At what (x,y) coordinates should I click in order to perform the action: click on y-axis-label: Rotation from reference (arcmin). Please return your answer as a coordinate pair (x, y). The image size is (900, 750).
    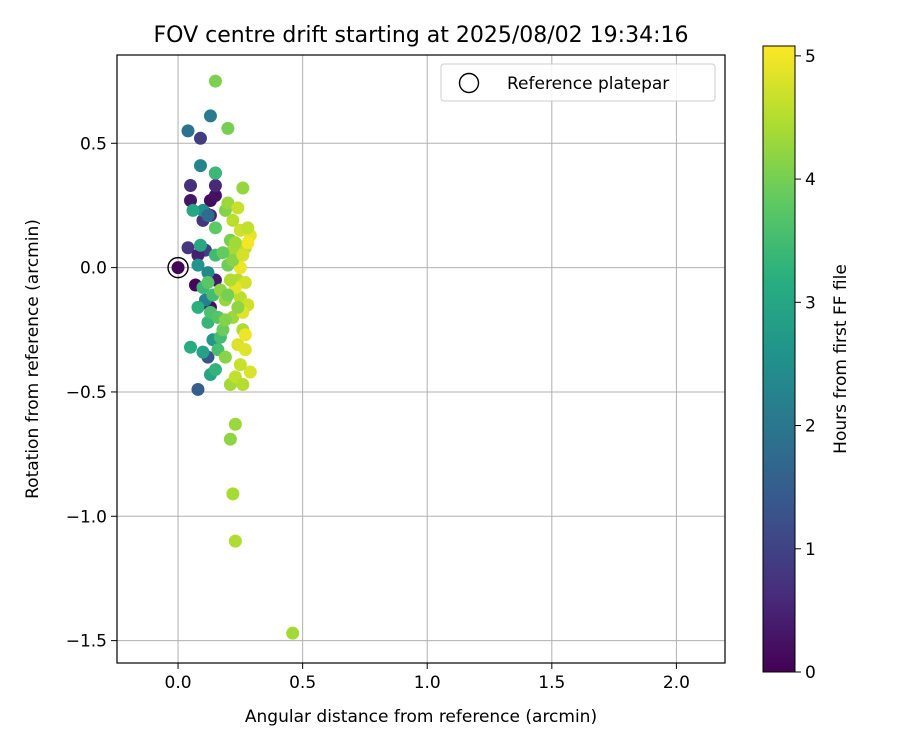
    Looking at the image, I should click on (33, 359).